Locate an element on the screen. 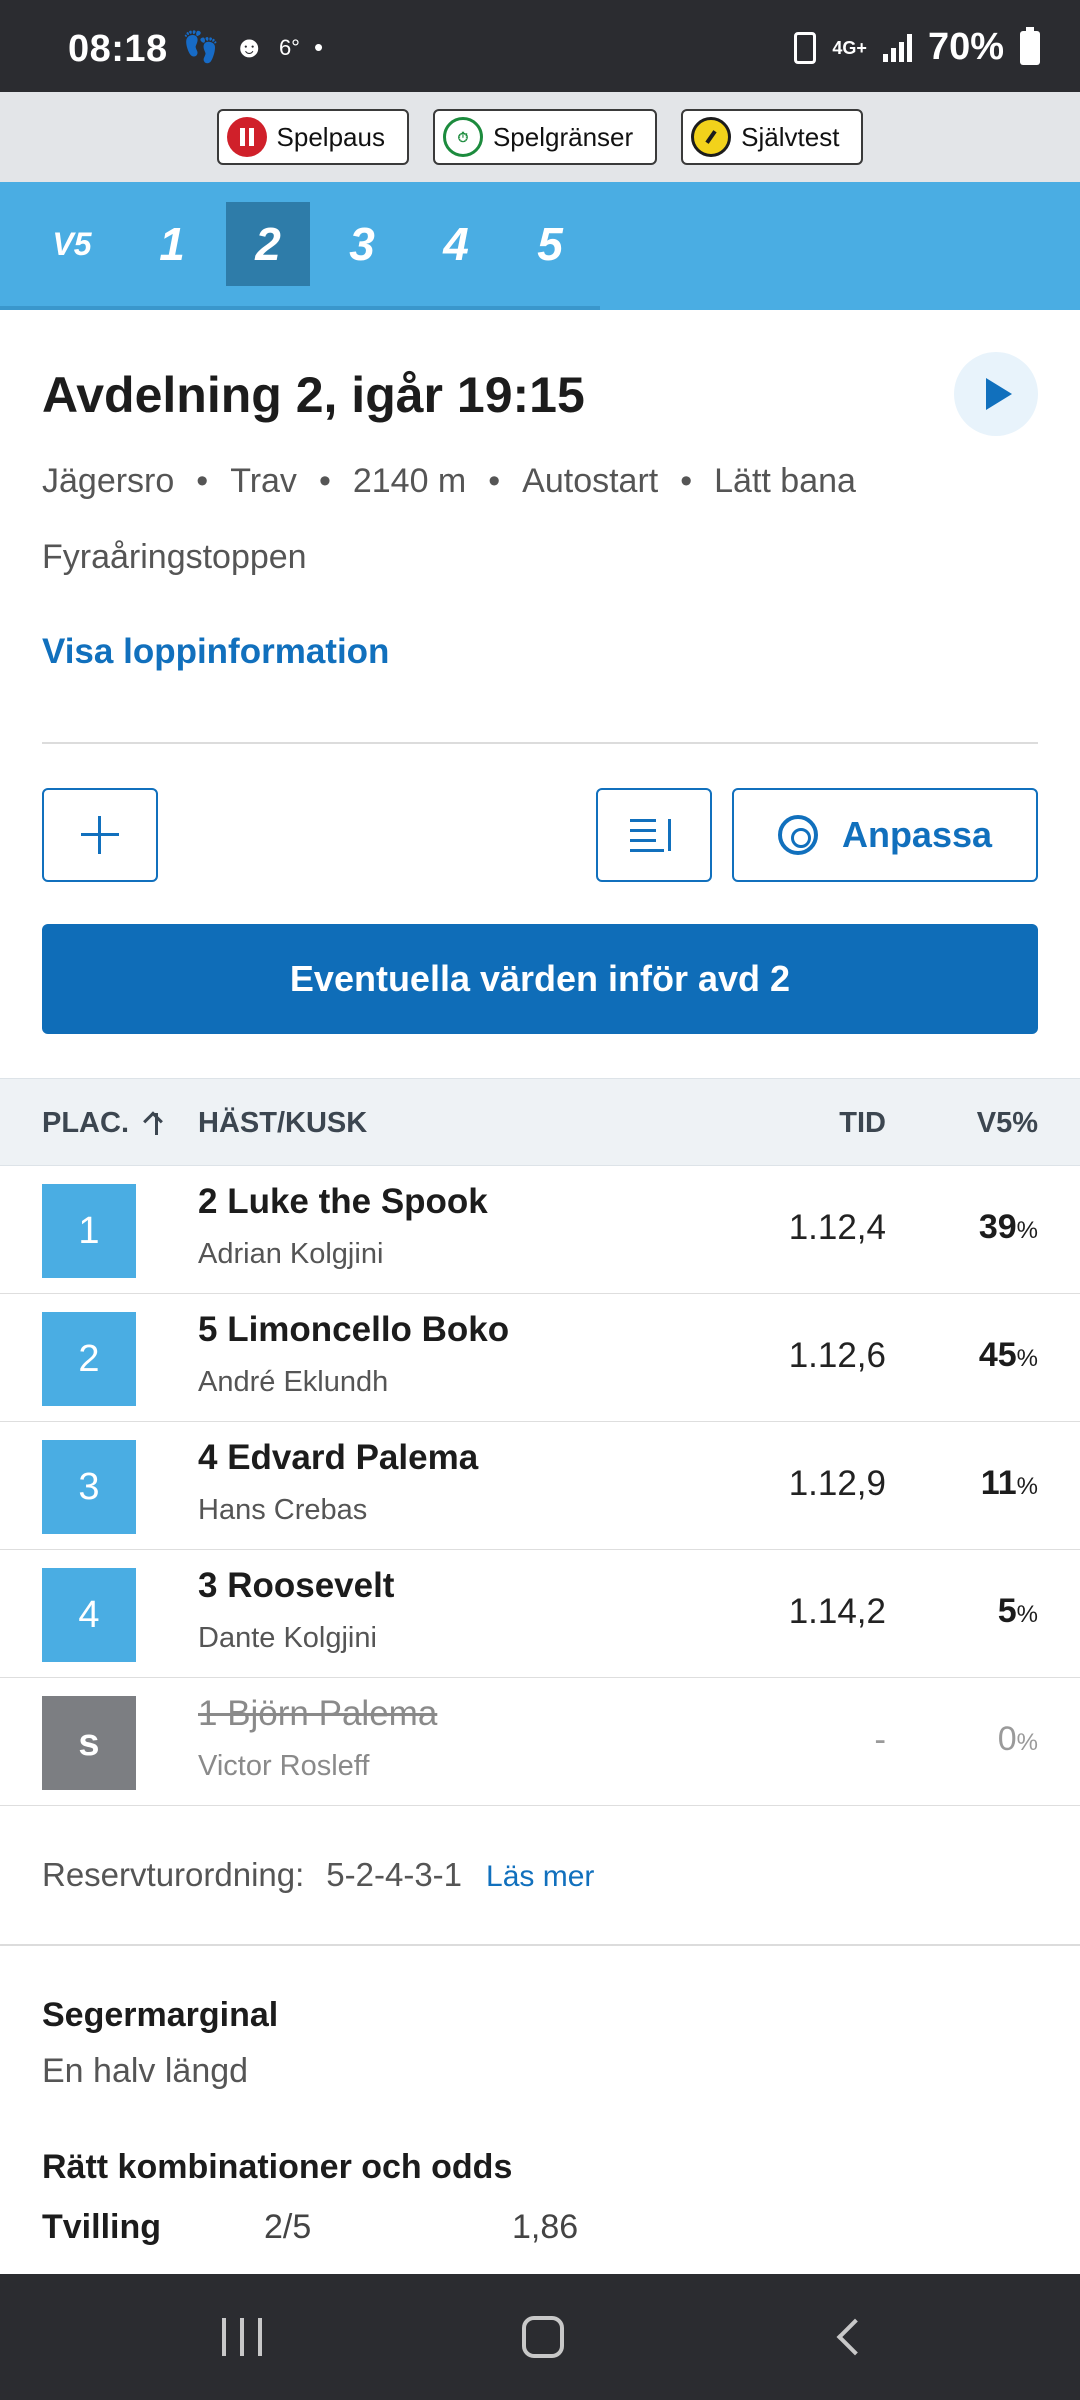 Image resolution: width=1080 pixels, height=2400 pixels. time-value: 1.12,9 is located at coordinates (837, 1483).